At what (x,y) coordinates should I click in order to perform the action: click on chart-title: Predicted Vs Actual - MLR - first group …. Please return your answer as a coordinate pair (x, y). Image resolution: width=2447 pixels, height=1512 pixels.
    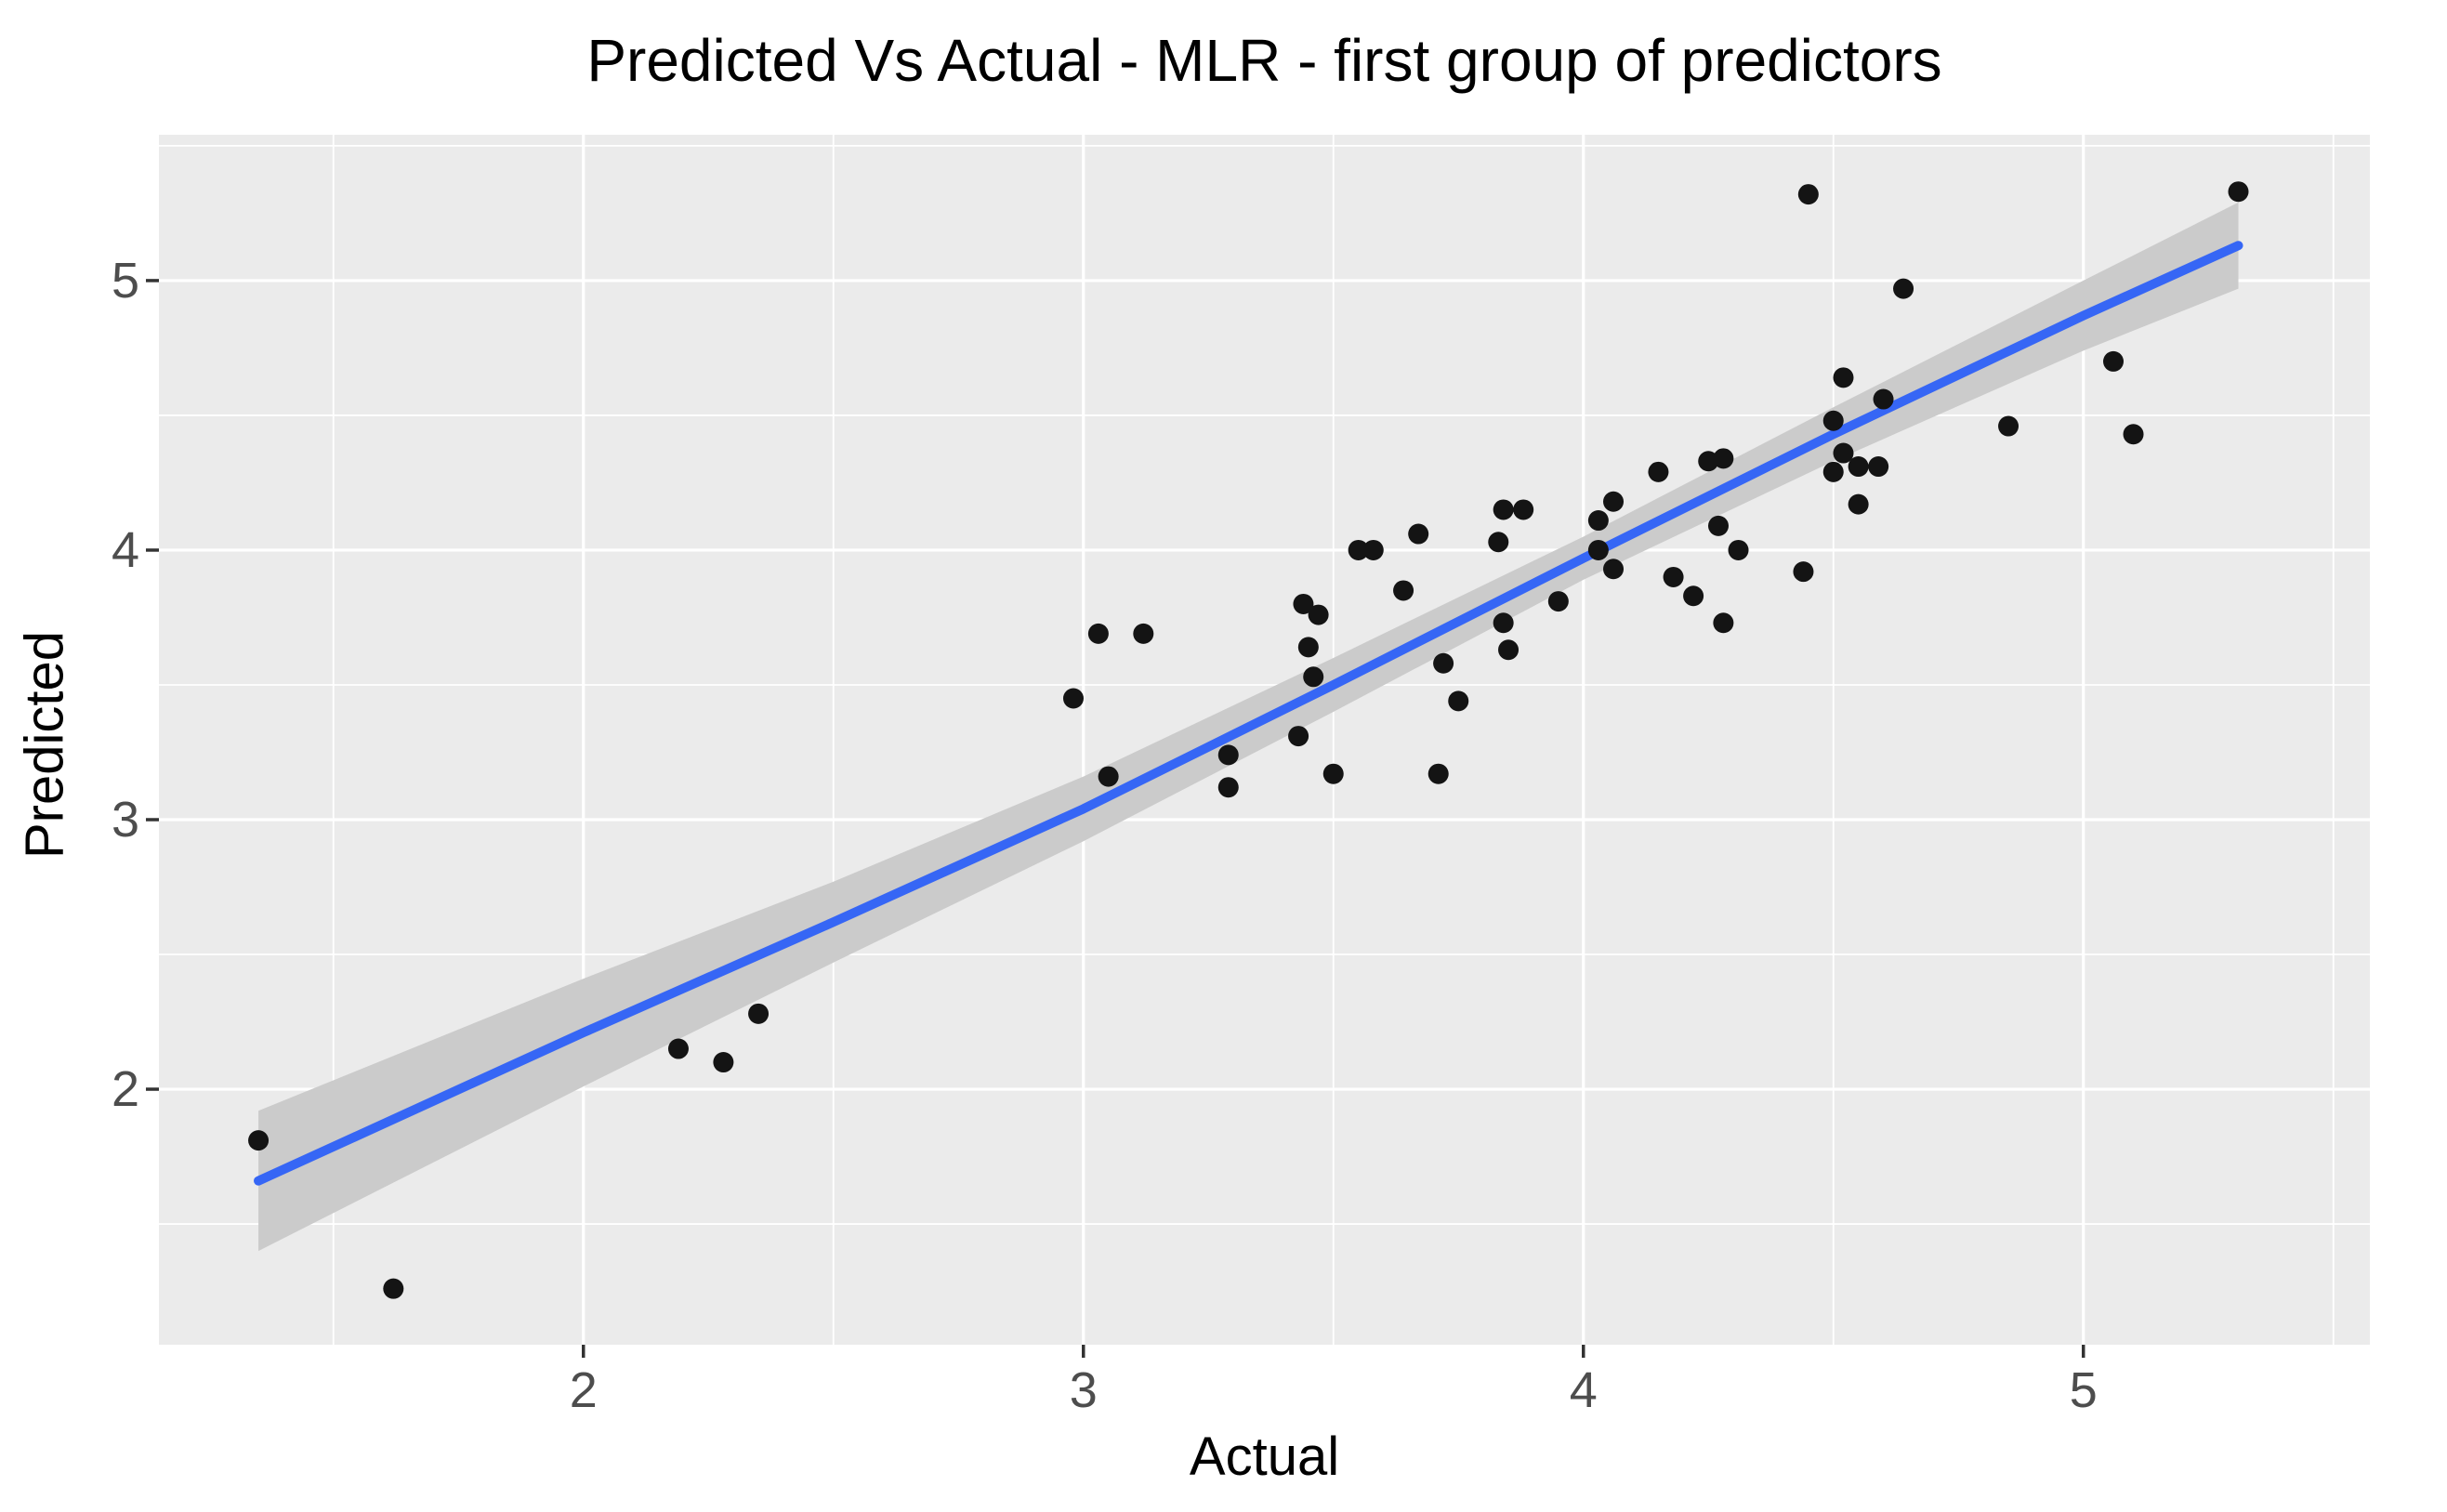
    Looking at the image, I should click on (1264, 60).